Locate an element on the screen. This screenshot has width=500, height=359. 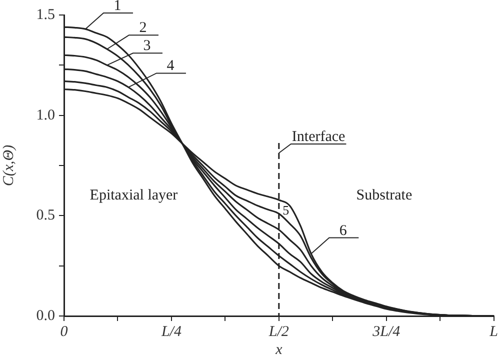
y-tick-label: 1.5 is located at coordinates (45, 14).